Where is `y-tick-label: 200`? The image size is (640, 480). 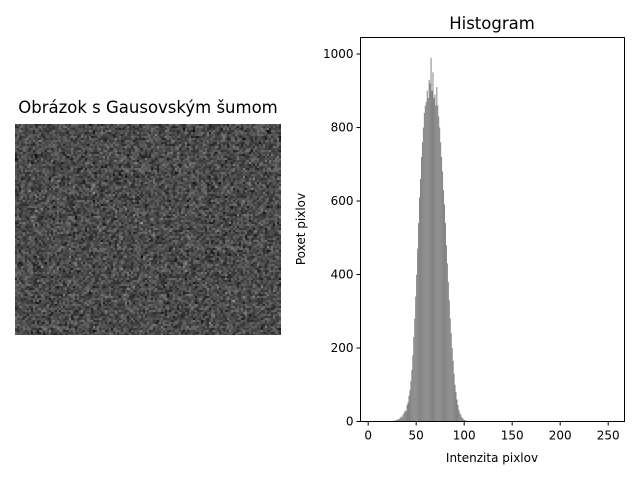
y-tick-label: 200 is located at coordinates (342, 348).